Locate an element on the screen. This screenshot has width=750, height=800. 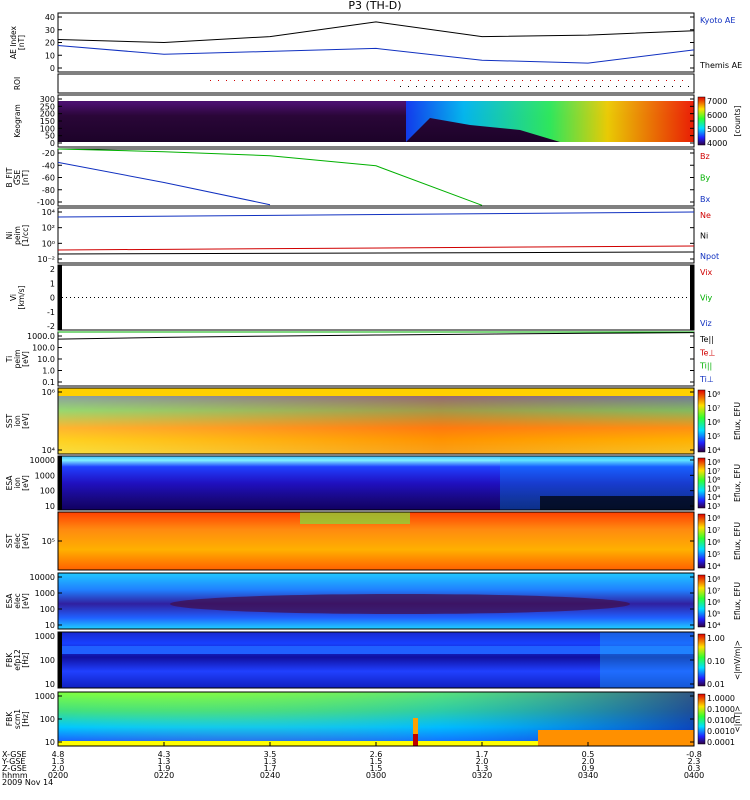
vi-left-edge is located at coordinates (60, 297).